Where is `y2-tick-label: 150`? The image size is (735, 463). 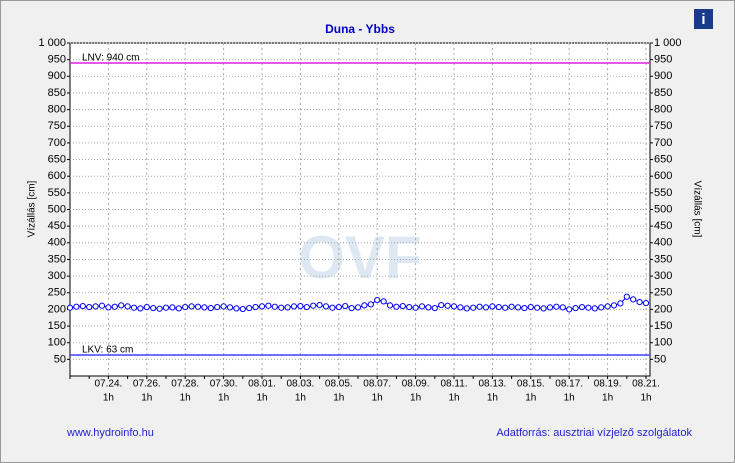
y2-tick-label: 150 is located at coordinates (663, 326).